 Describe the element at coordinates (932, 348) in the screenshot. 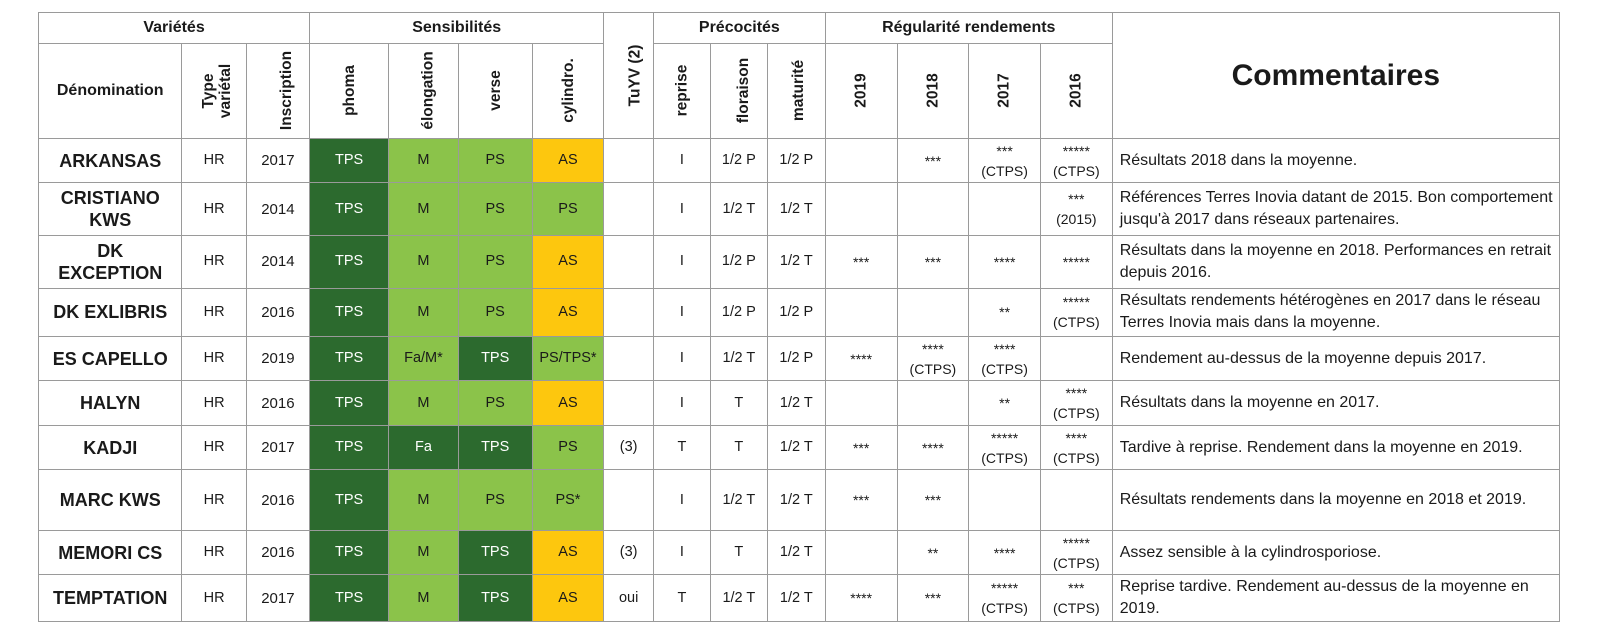

I see `r2018-stars: ****` at that location.